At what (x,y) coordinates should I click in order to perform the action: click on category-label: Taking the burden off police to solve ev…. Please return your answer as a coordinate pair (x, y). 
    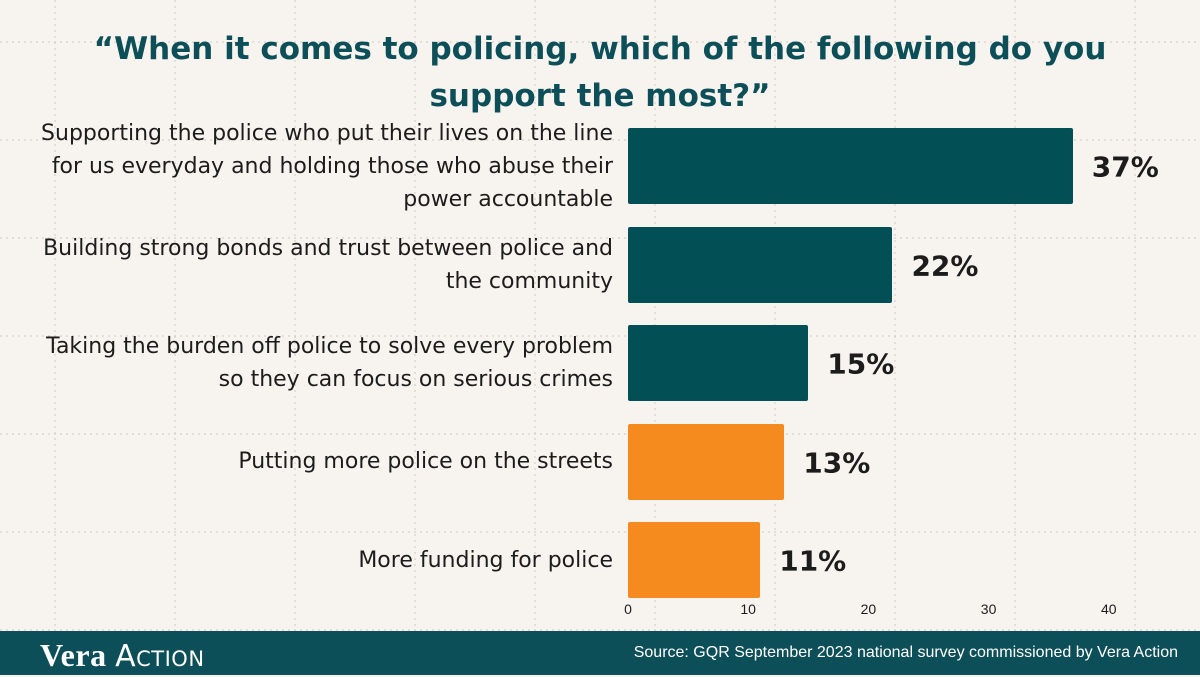
    Looking at the image, I should click on (329, 363).